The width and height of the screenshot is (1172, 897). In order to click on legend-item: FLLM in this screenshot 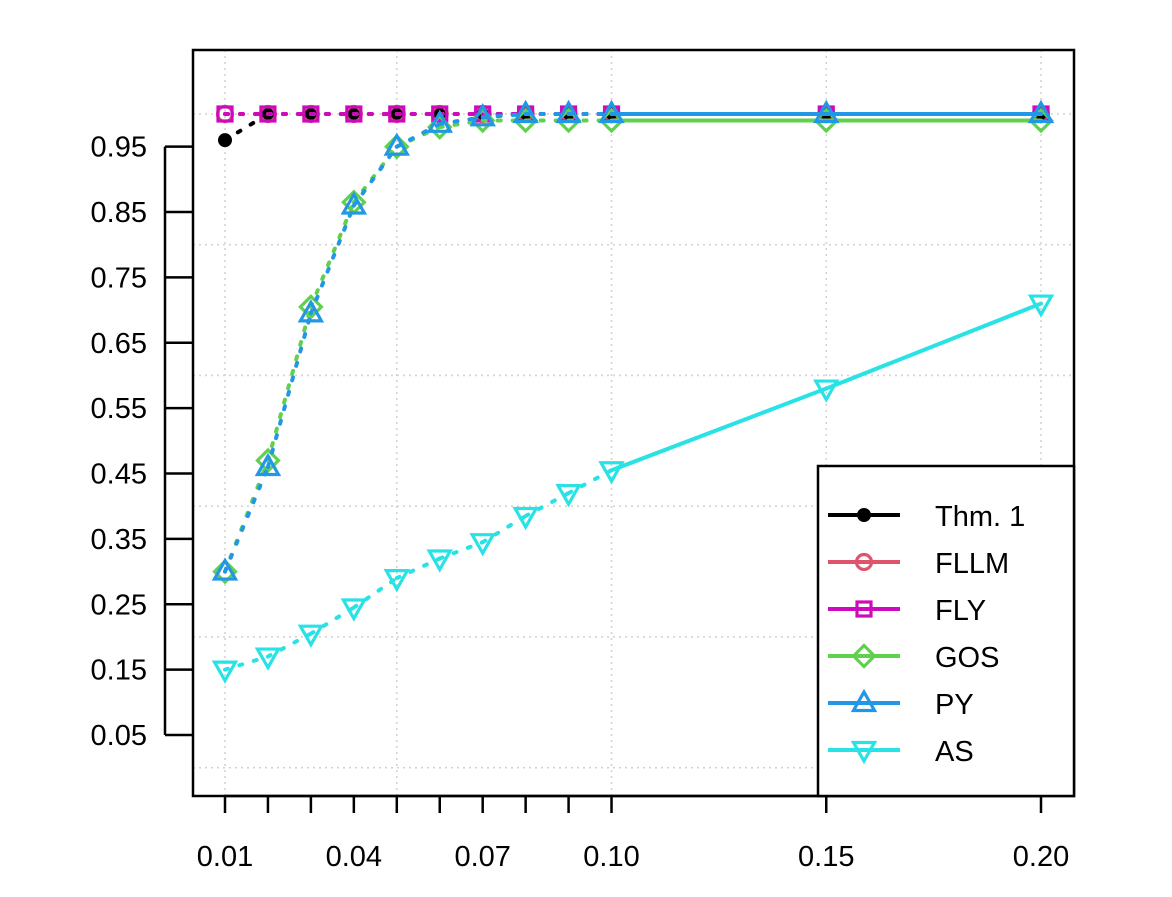, I will do `click(918, 564)`.